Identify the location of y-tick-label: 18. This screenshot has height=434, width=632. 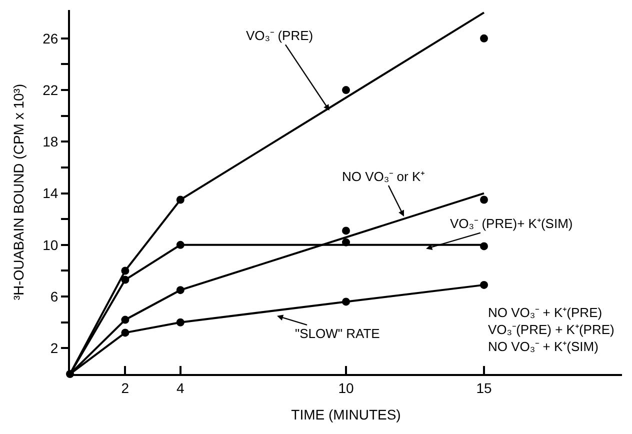
(50, 142).